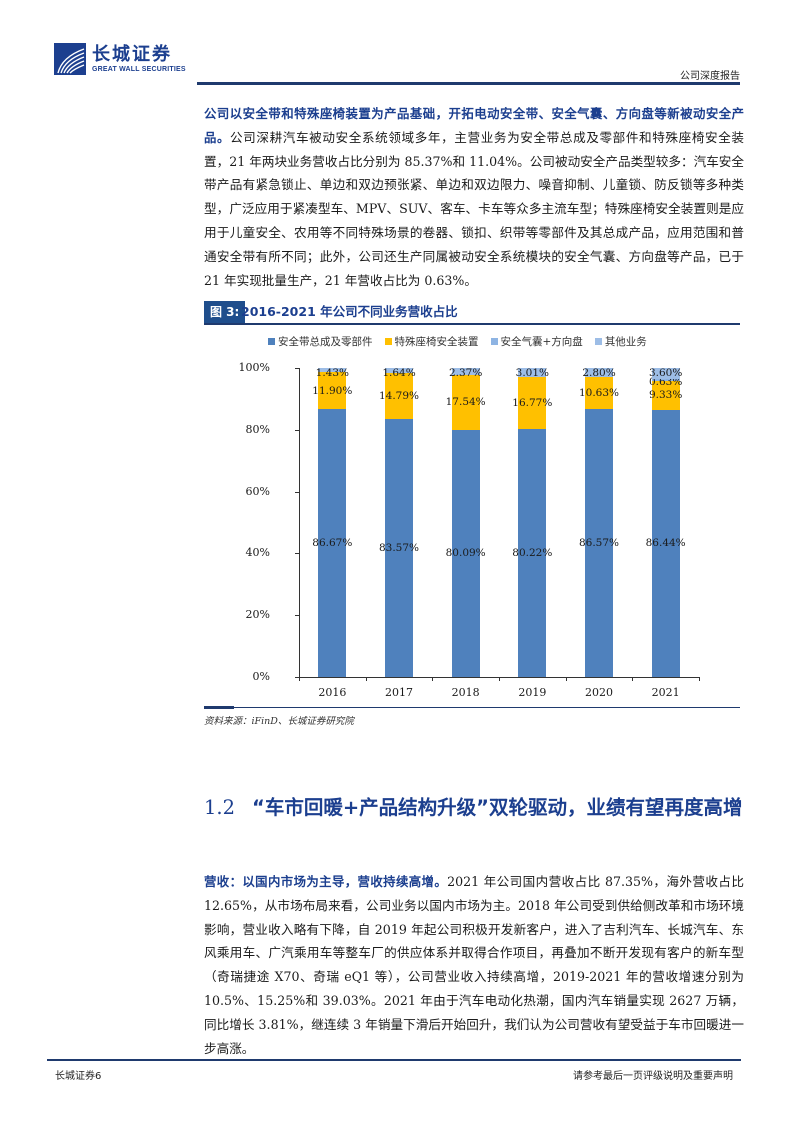  What do you see at coordinates (497, 807) in the screenshot?
I see `section-title: “车市回暖+产品结构升级”双轮驱动，业绩有望再度高增` at bounding box center [497, 807].